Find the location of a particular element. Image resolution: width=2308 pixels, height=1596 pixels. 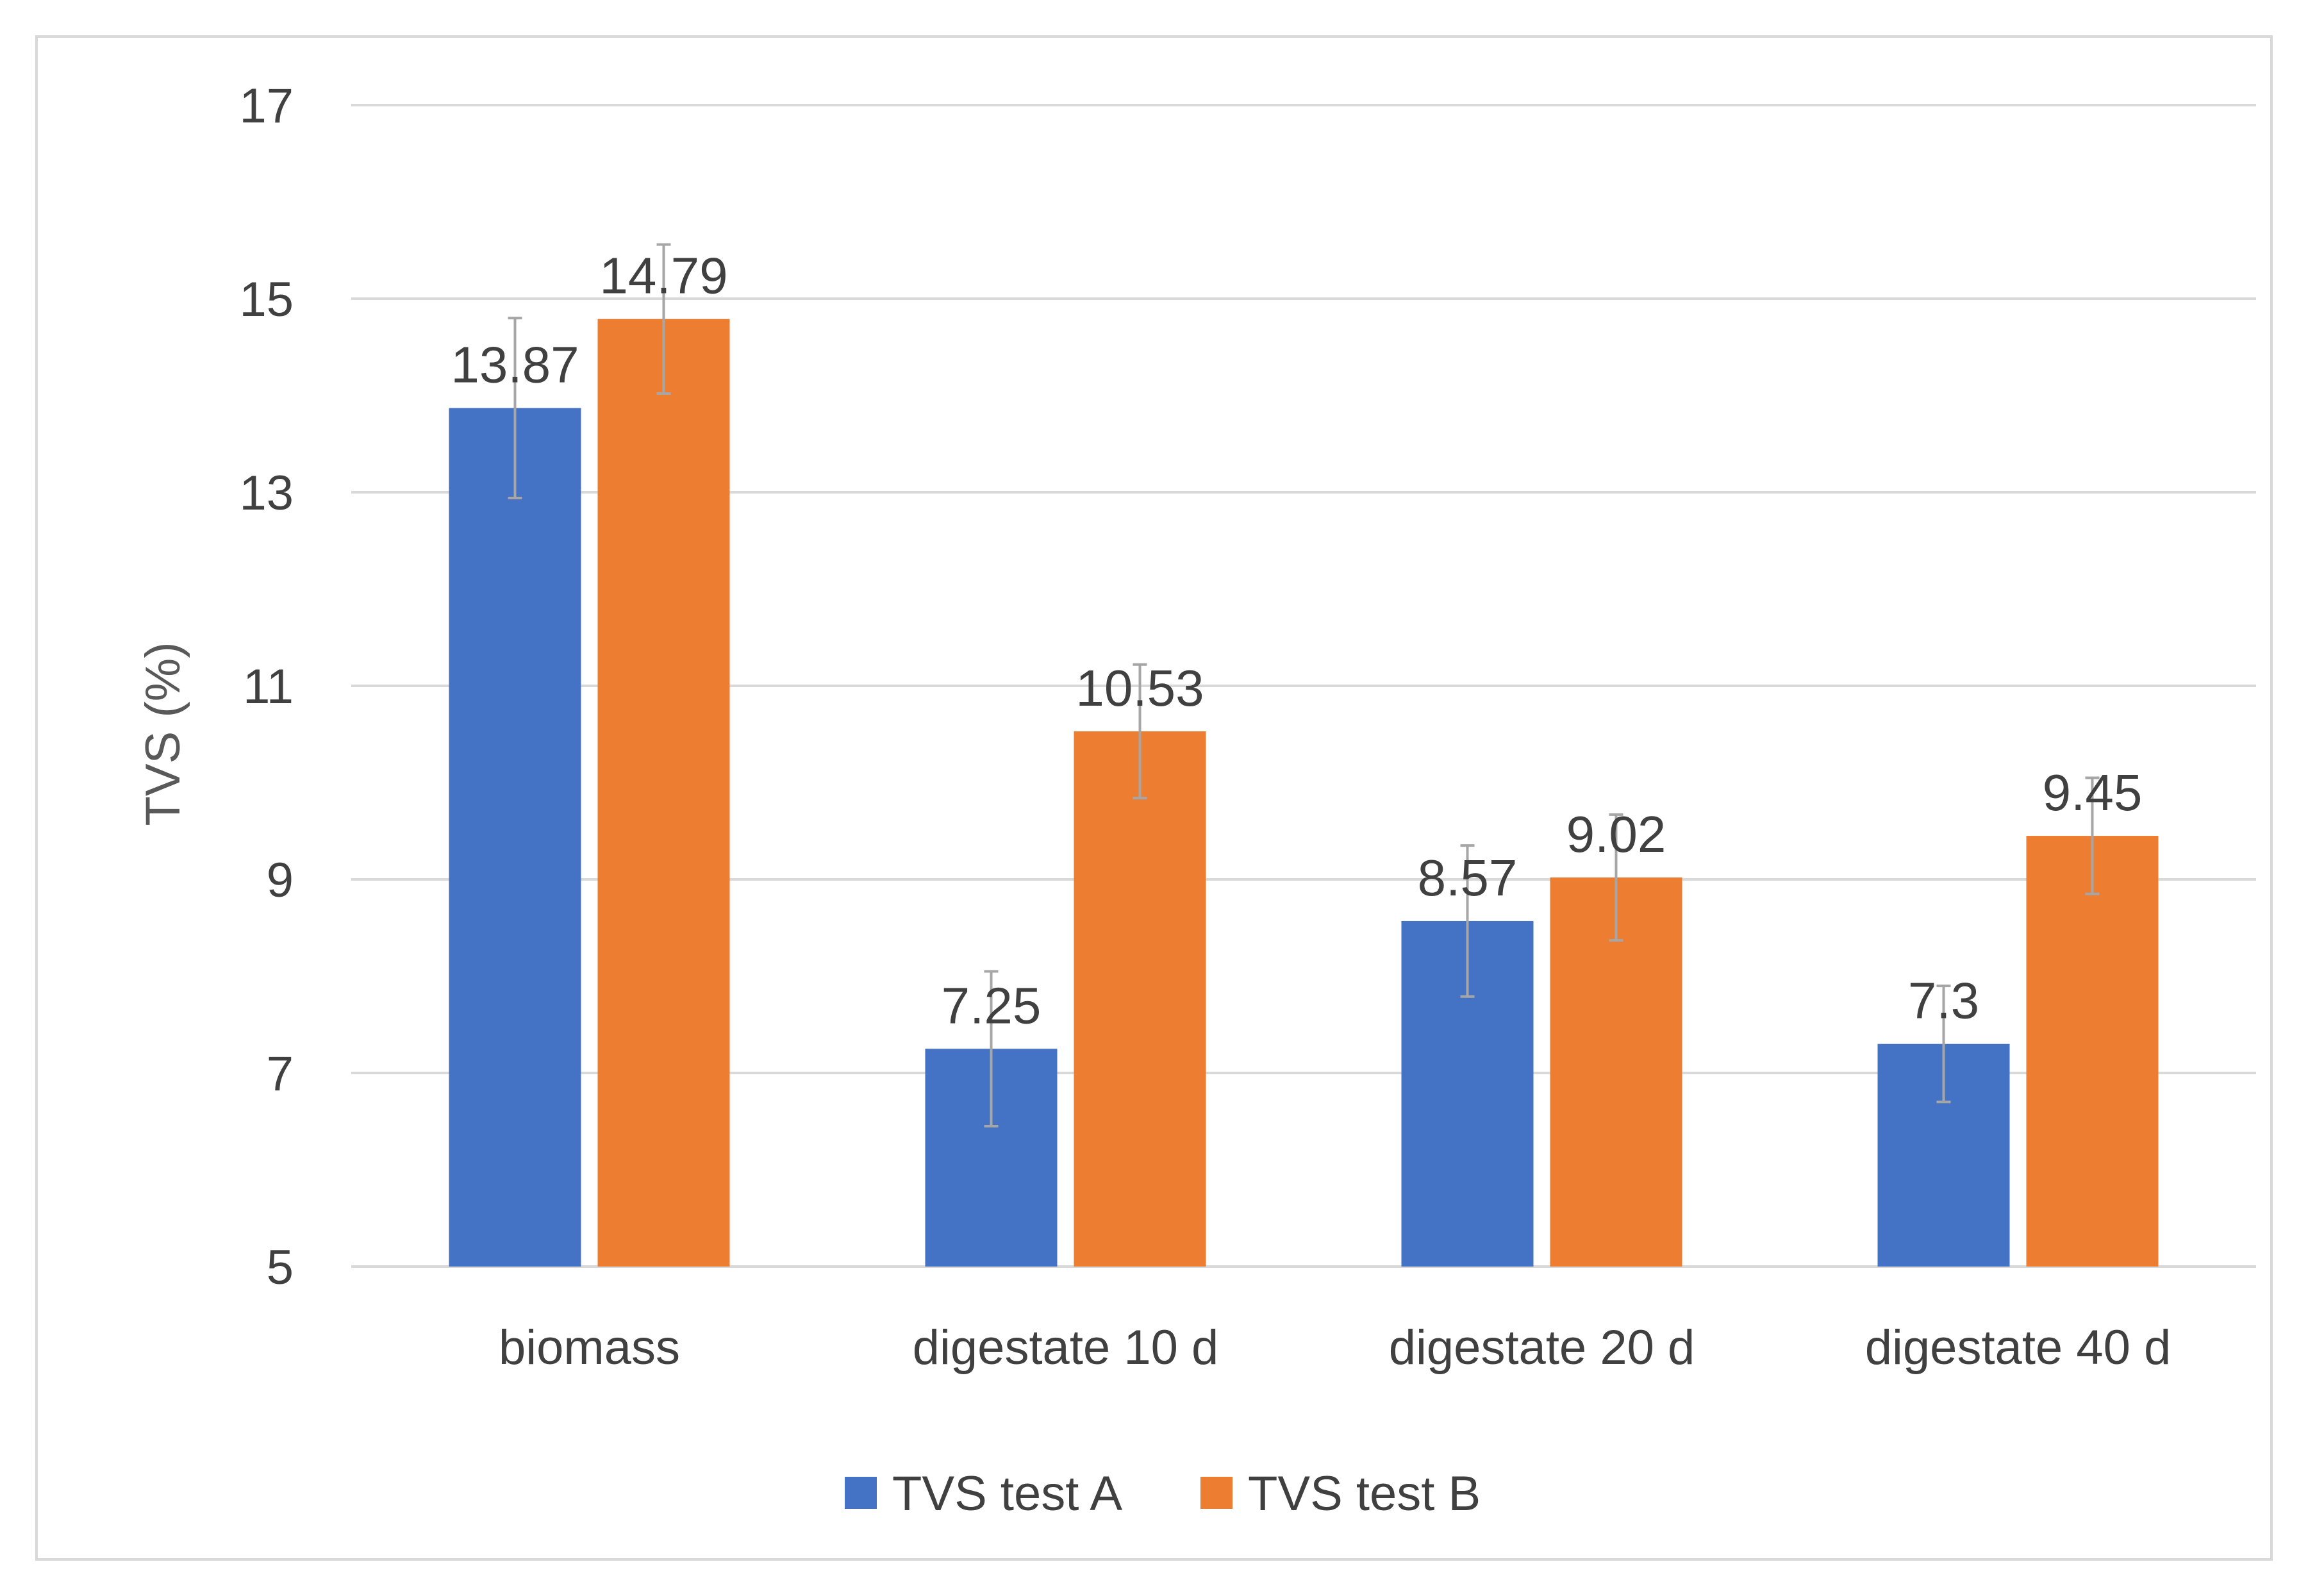

data-label: 10.53 is located at coordinates (1139, 688).